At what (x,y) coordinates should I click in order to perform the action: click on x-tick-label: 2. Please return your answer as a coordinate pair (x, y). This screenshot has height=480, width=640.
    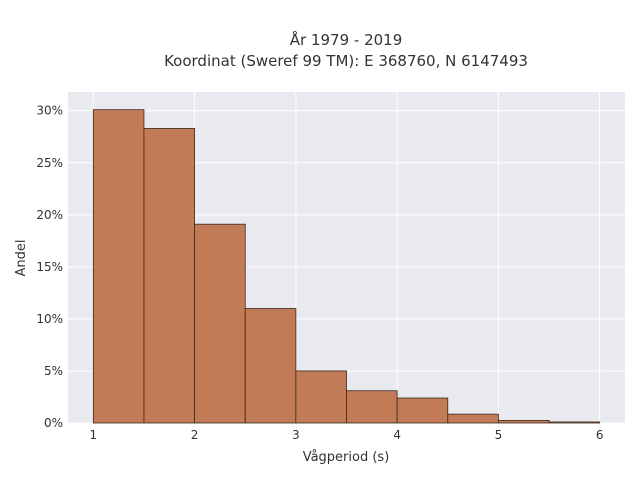
    Looking at the image, I should click on (195, 435).